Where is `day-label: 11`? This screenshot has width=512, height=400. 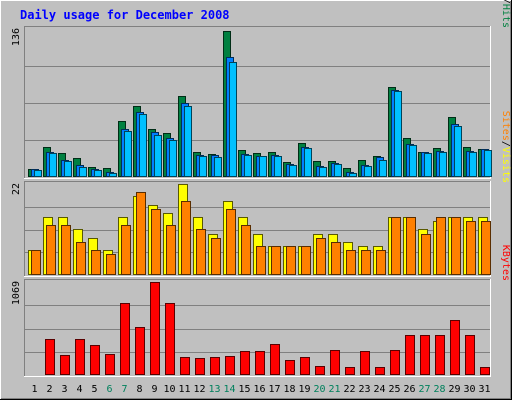
day-label: 11 is located at coordinates (184, 389).